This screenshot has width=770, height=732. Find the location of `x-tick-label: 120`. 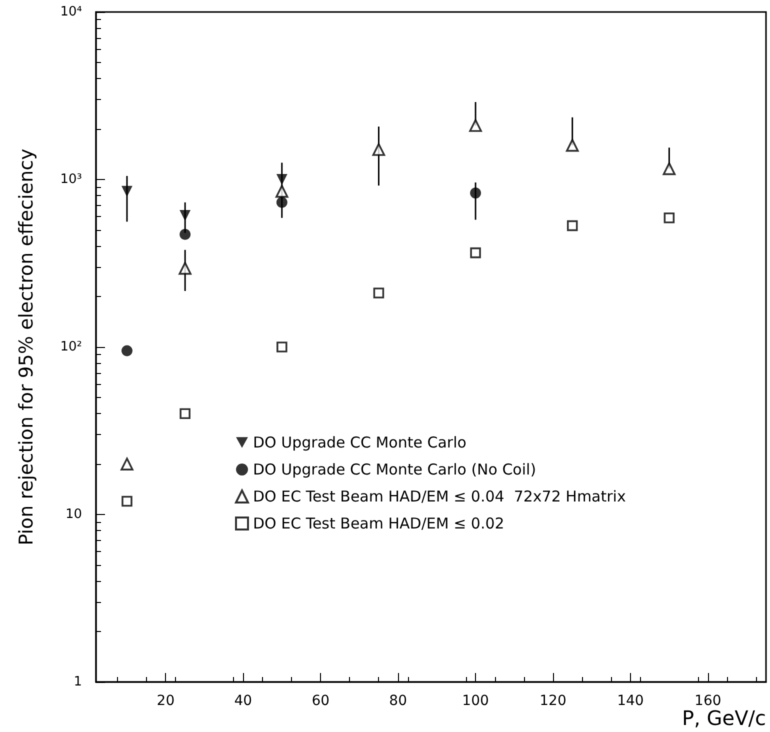

x-tick-label: 120 is located at coordinates (553, 701).